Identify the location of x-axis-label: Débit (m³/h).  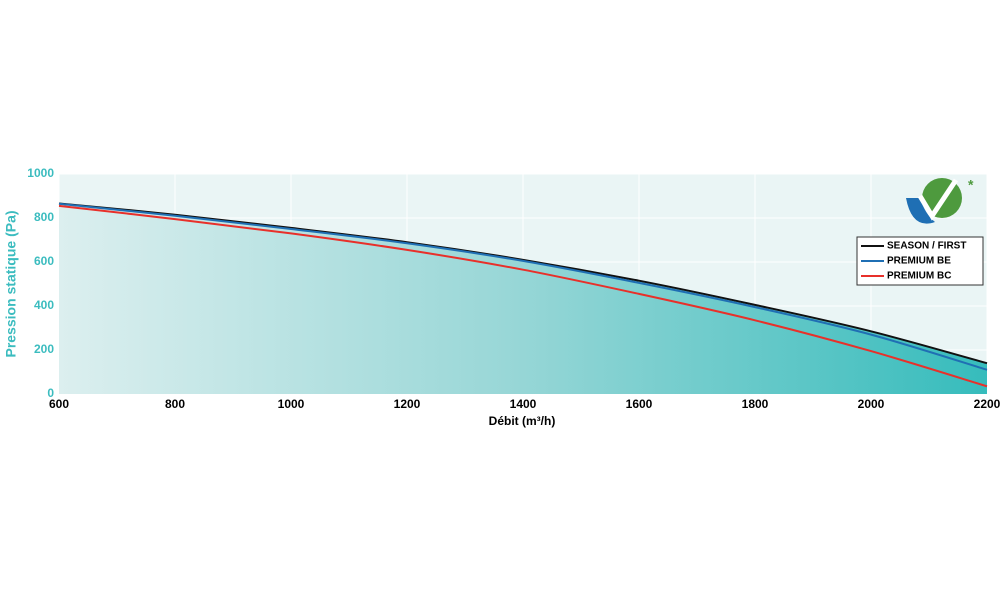
(522, 421).